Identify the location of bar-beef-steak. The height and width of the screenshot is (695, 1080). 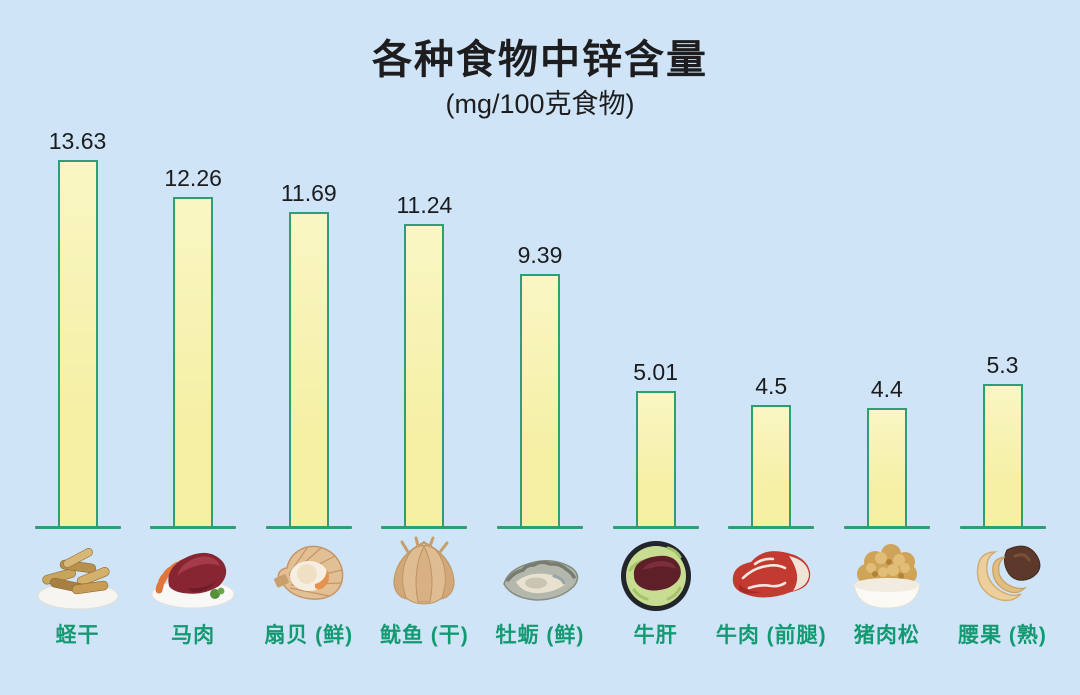
(771, 465).